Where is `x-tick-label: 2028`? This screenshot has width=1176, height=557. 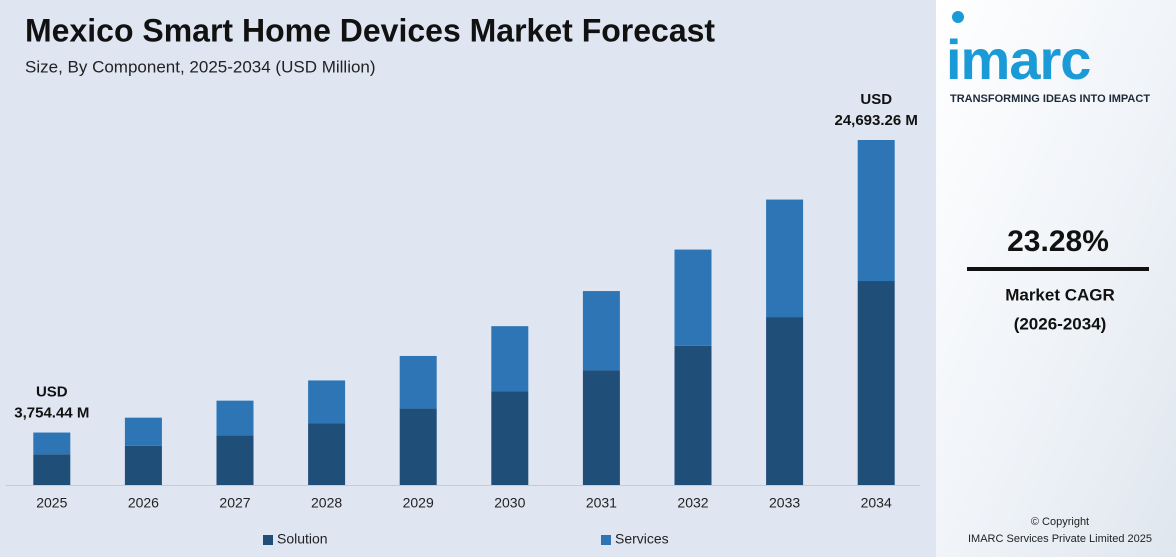
x-tick-label: 2028 is located at coordinates (326, 503).